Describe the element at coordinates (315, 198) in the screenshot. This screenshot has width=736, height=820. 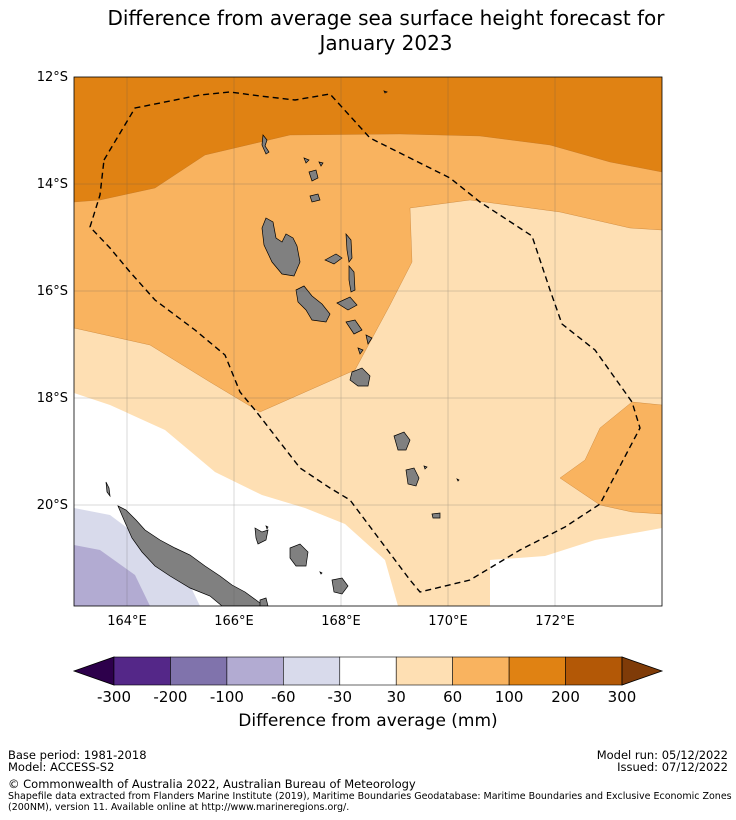
I see `island-gaua` at that location.